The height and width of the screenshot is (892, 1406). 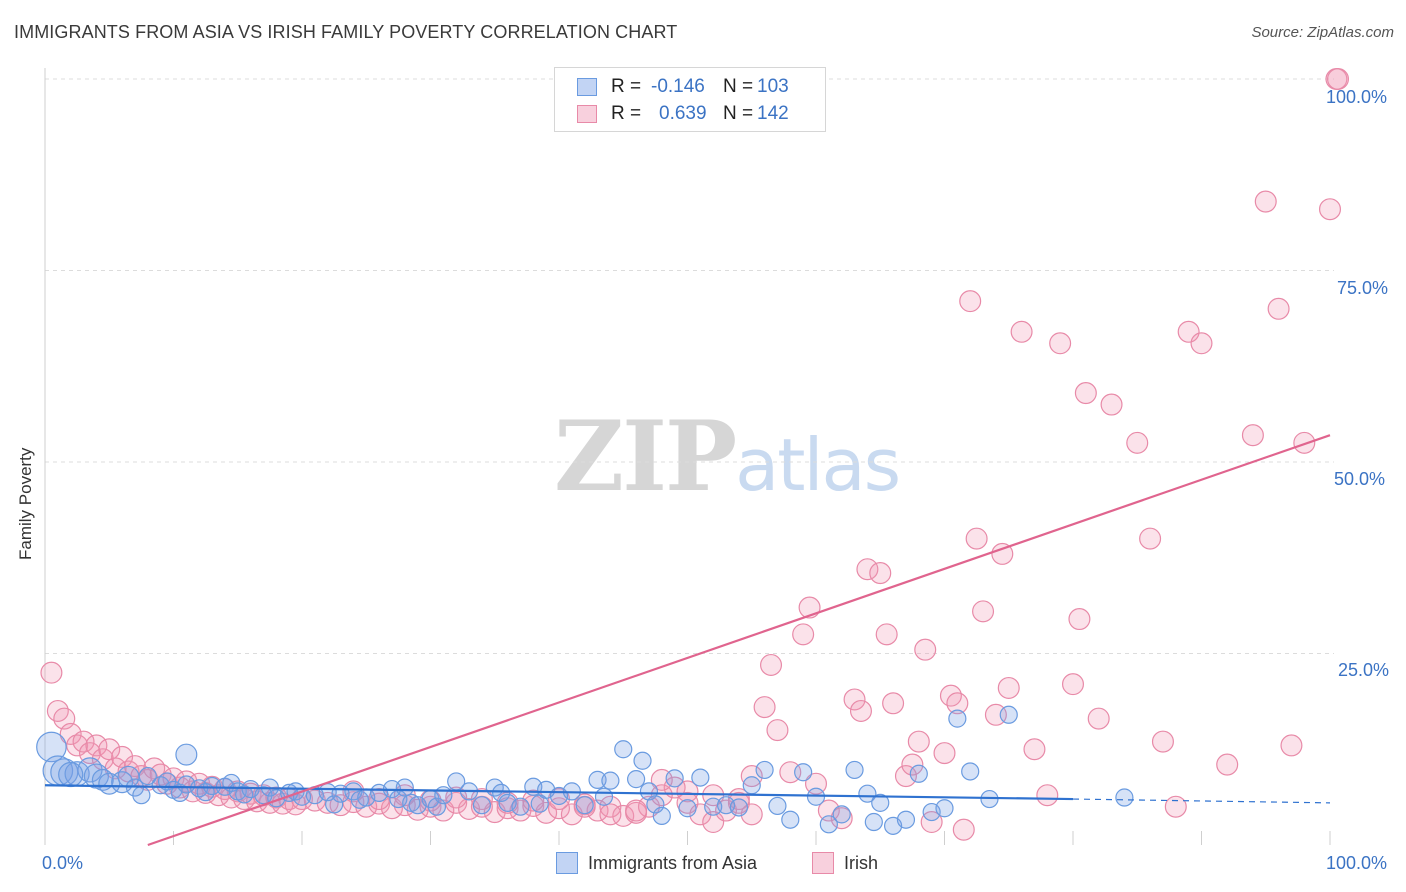 I want to click on series-legend: Immigrants from Asia Irish, so click(x=703, y=864).